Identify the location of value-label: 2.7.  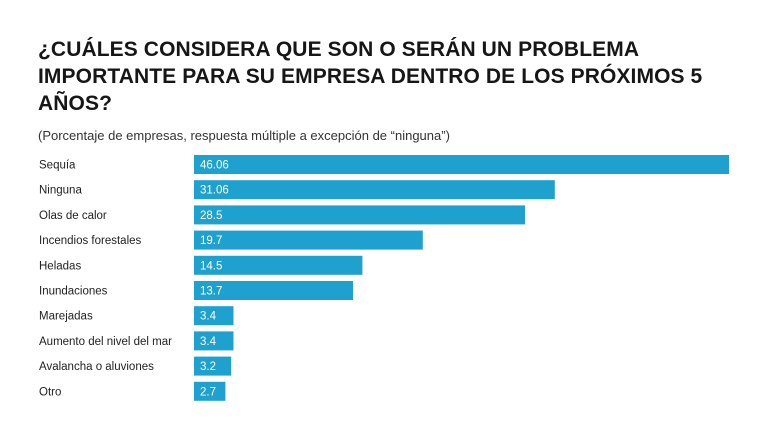
(208, 392).